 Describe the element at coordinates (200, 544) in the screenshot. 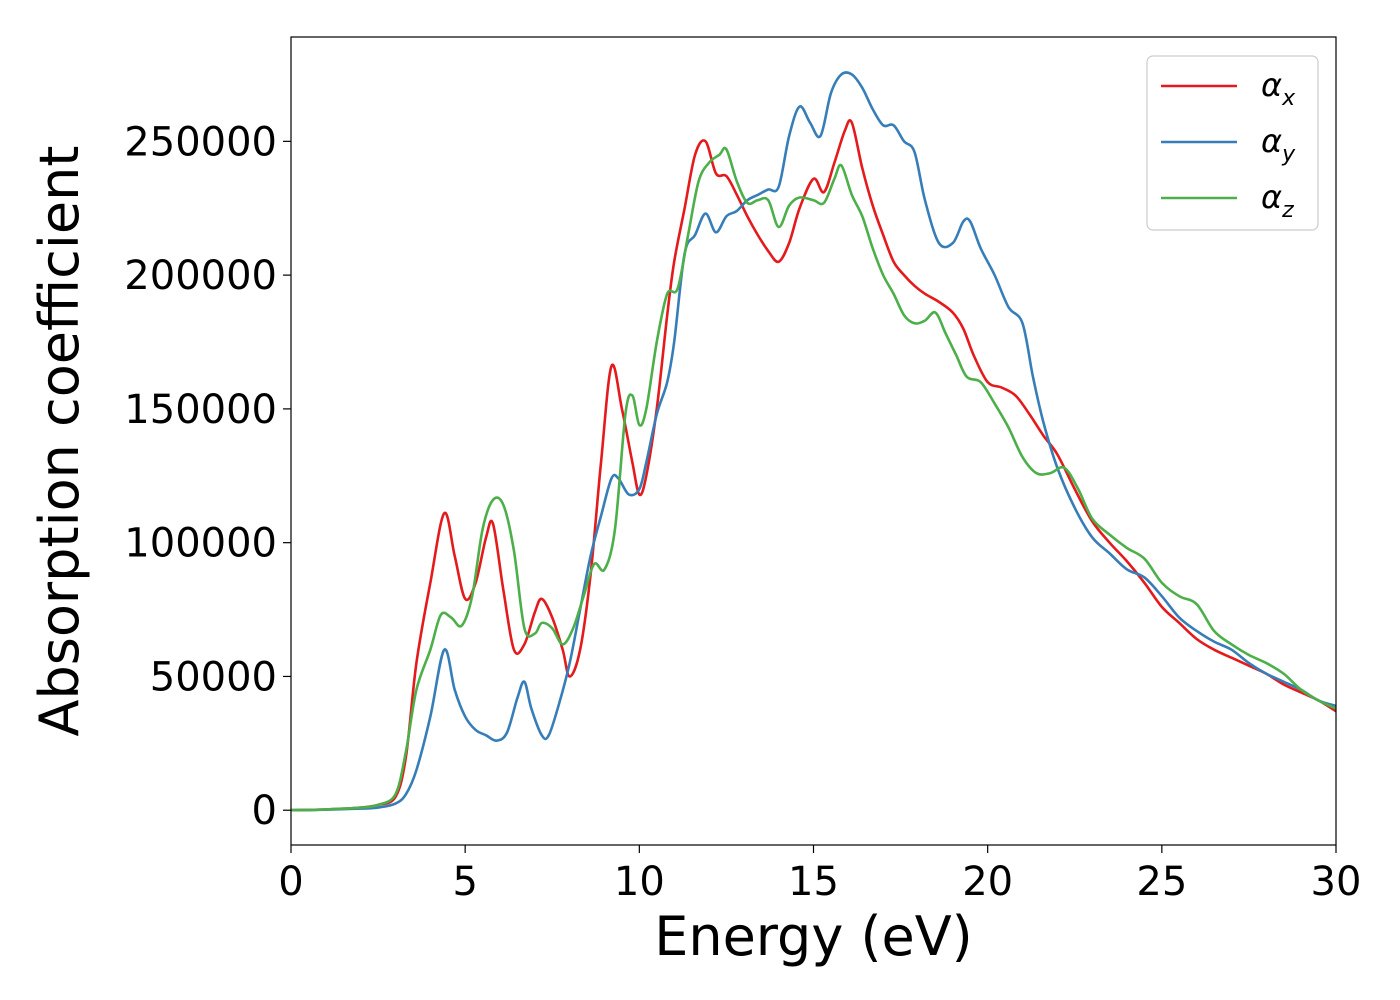

I see `y-tick-label: 100000` at that location.